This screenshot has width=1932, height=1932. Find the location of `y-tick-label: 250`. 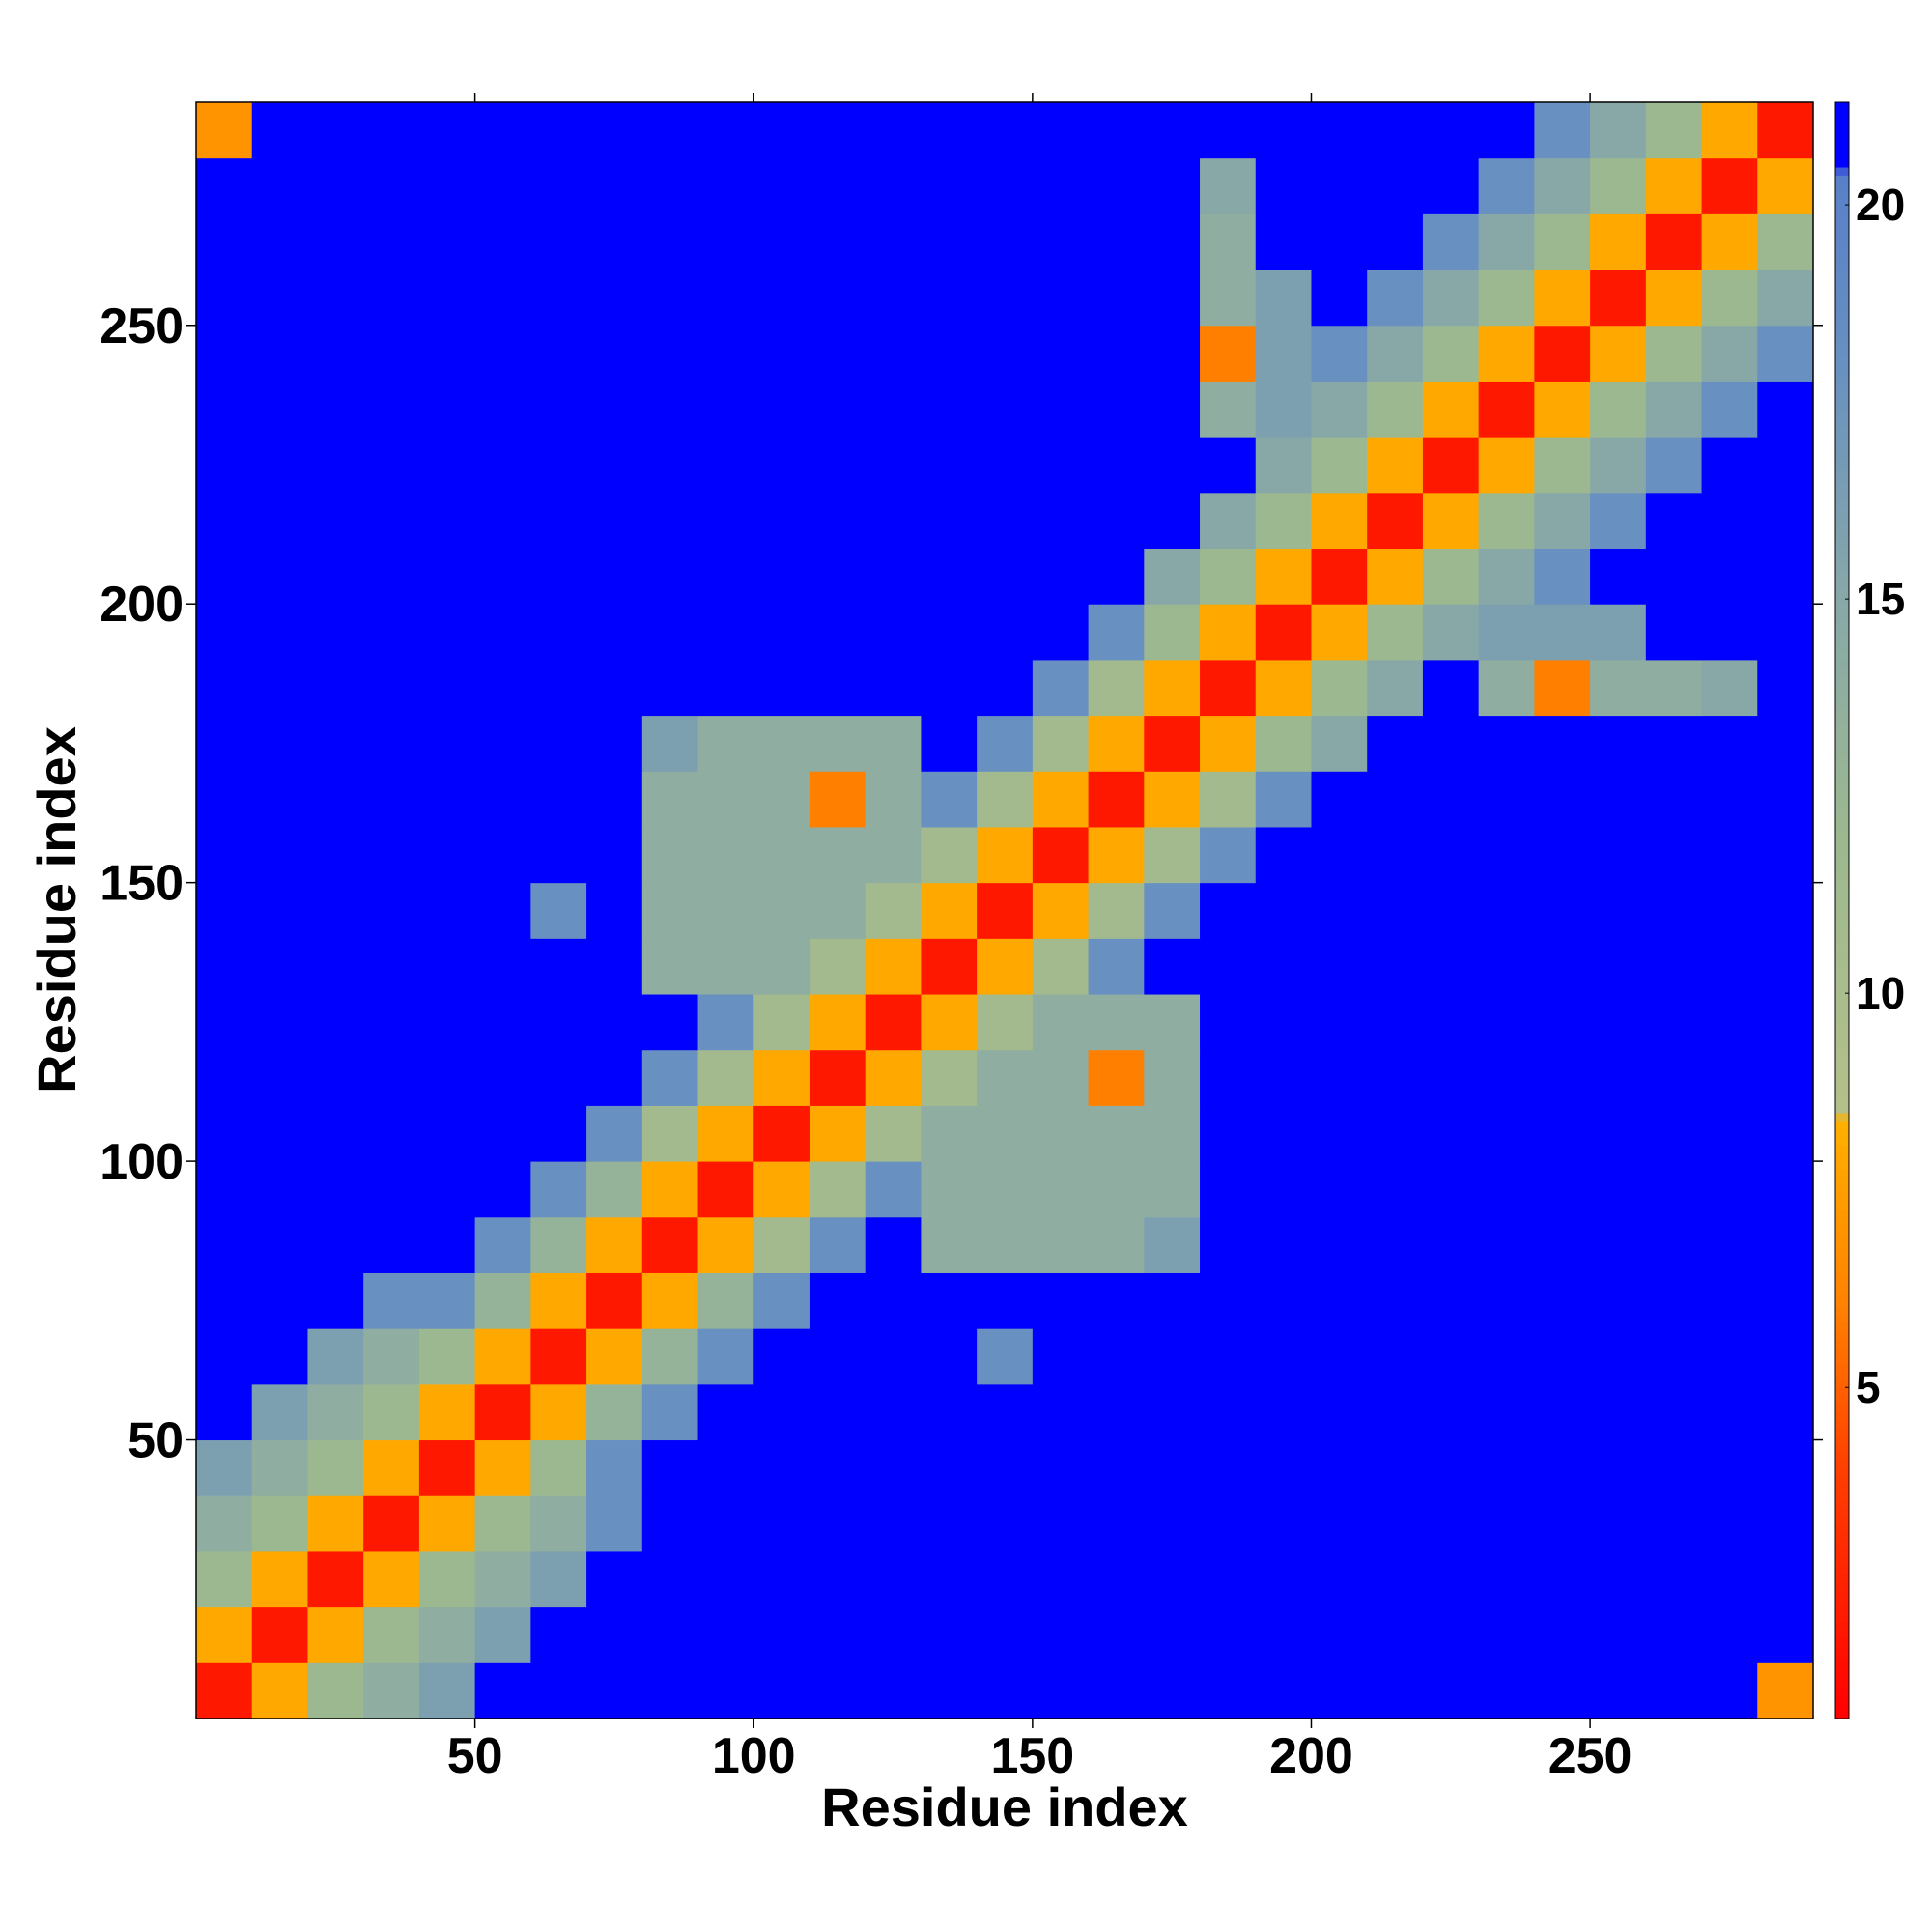

y-tick-label: 250 is located at coordinates (141, 326).